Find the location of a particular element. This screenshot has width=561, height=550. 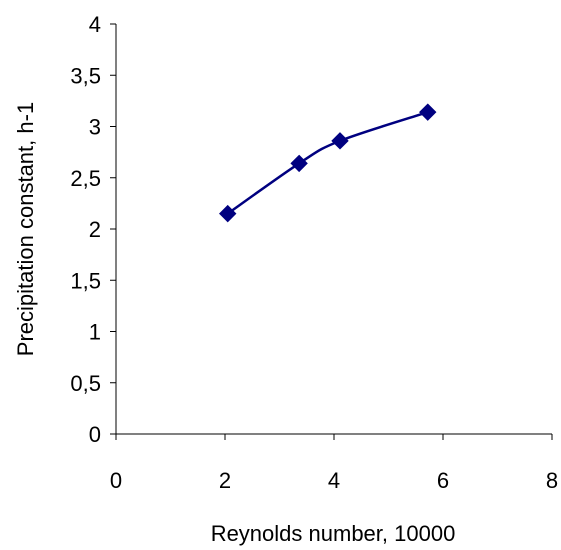

x-tick-label: 8 is located at coordinates (552, 480).